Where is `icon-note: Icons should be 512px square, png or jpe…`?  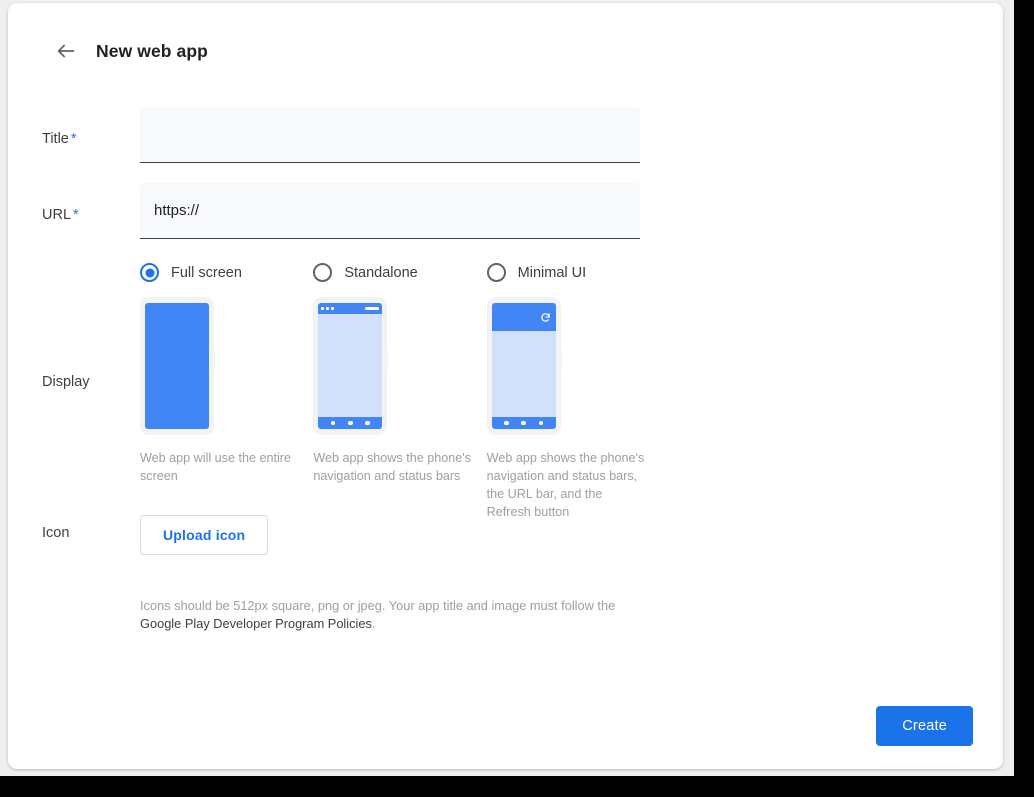
icon-note: Icons should be 512px square, png or jpe… is located at coordinates (400, 615).